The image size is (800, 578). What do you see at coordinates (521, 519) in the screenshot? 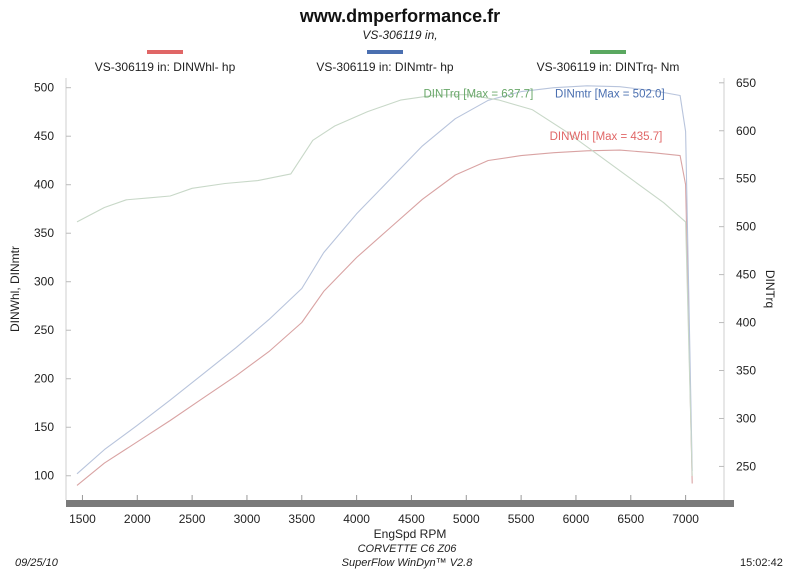
I see `x-tick-label: 5500` at bounding box center [521, 519].